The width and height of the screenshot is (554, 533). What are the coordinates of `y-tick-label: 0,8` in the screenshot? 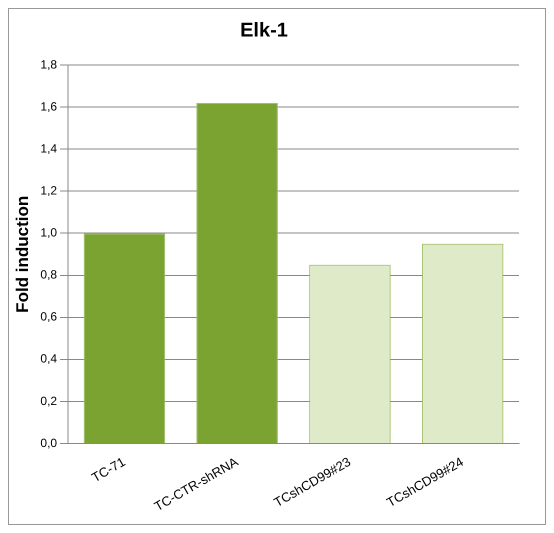 It's located at (49, 275).